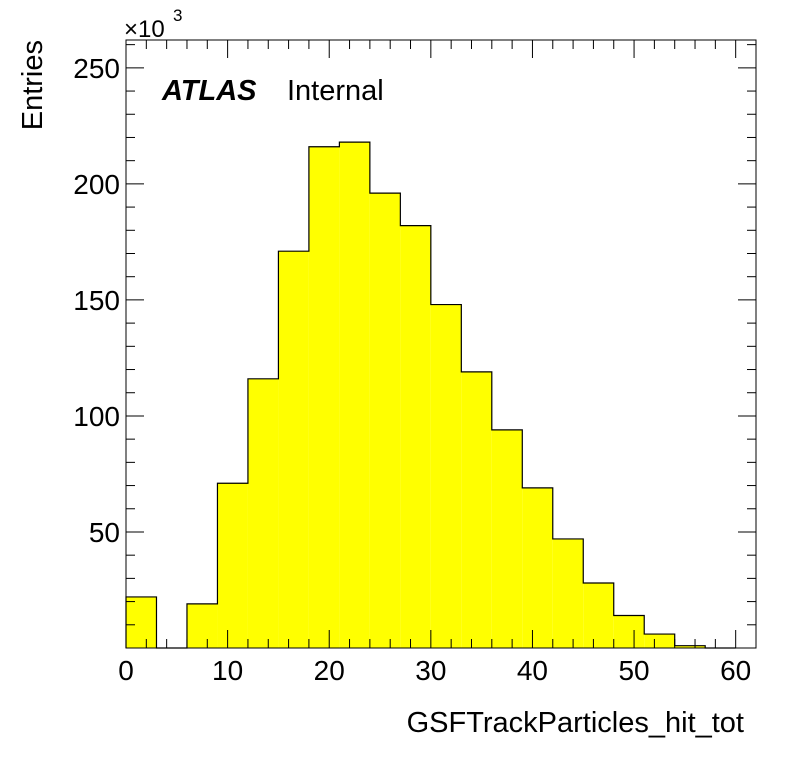 Image resolution: width=796 pixels, height=772 pixels. Describe the element at coordinates (227, 670) in the screenshot. I see `x-tick-label: 10` at that location.